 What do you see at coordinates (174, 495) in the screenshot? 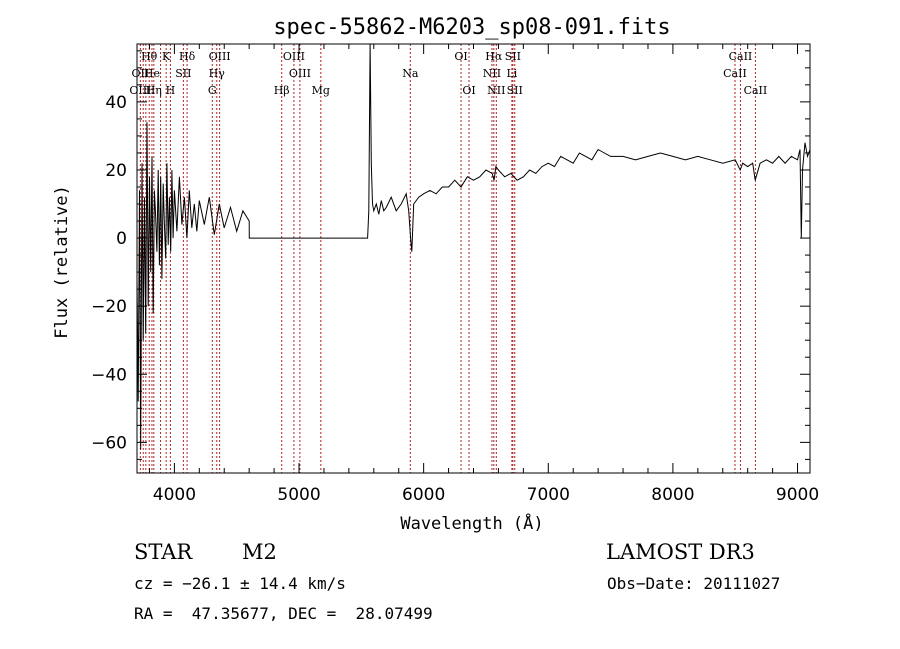
I see `x-tick-label: 4000` at bounding box center [174, 495].